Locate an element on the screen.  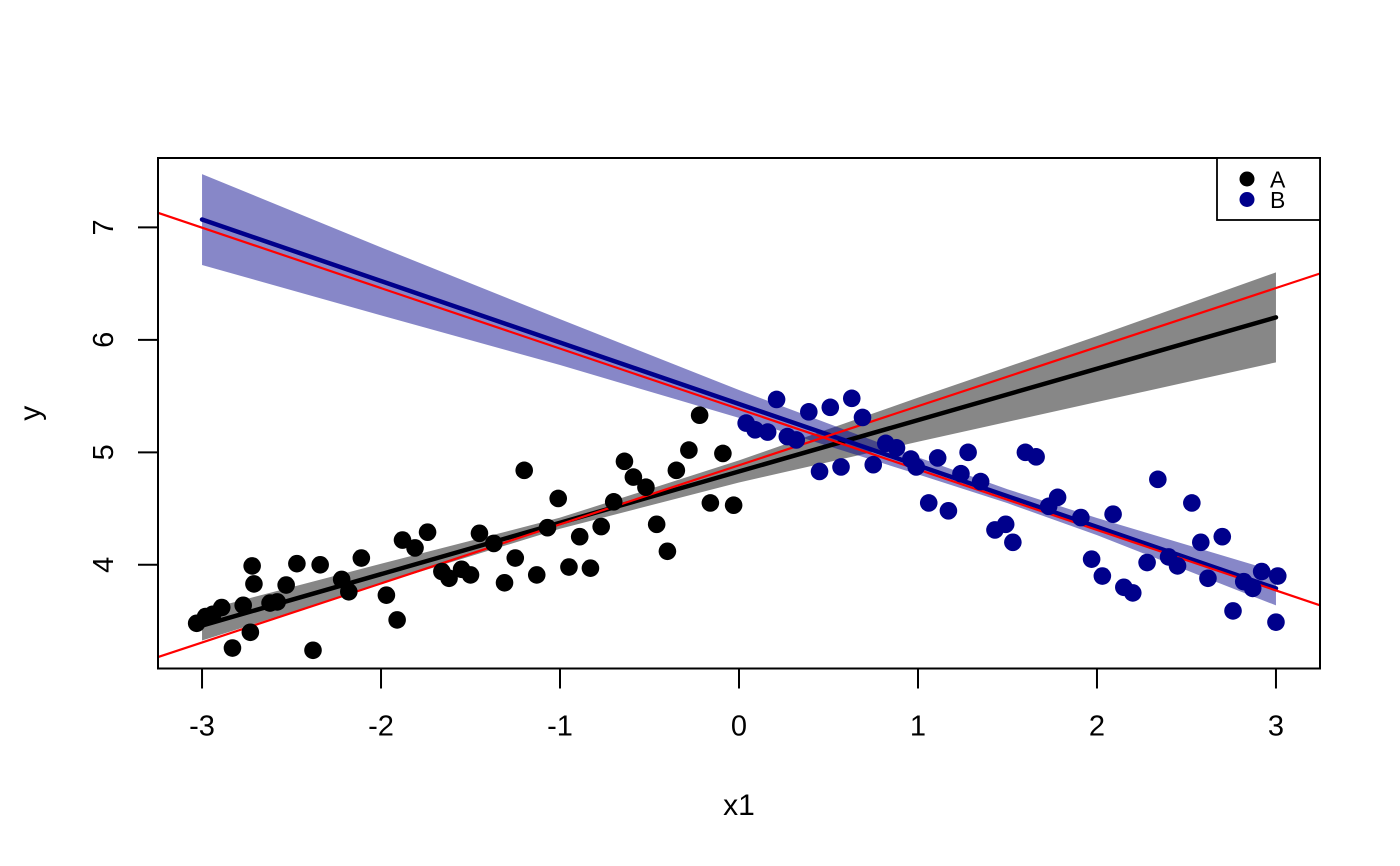
y-axis-tick-label: 7 is located at coordinates (104, 227).